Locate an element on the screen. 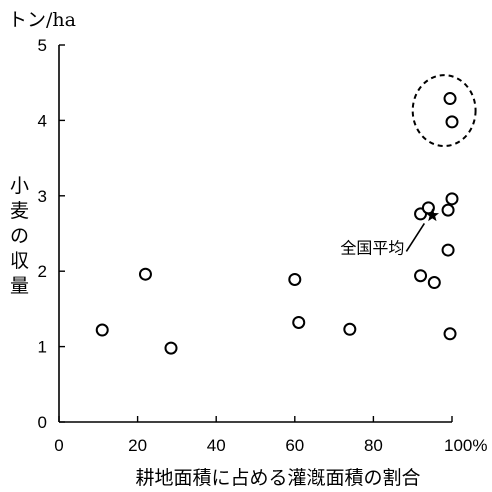  x-tick-label: 100% is located at coordinates (465, 445).